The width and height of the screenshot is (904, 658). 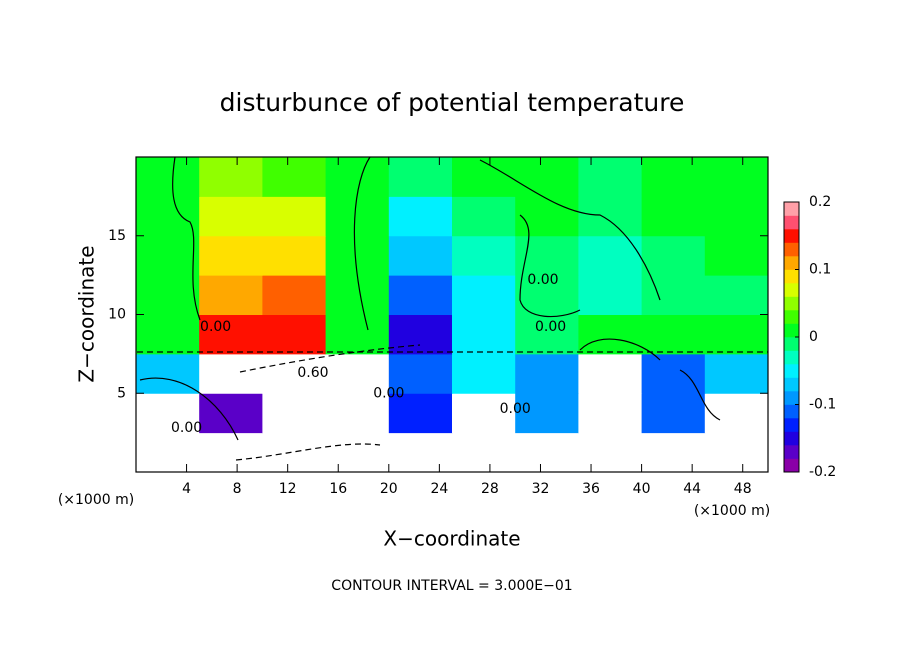 I want to click on x-tick-label: 16, so click(x=338, y=489).